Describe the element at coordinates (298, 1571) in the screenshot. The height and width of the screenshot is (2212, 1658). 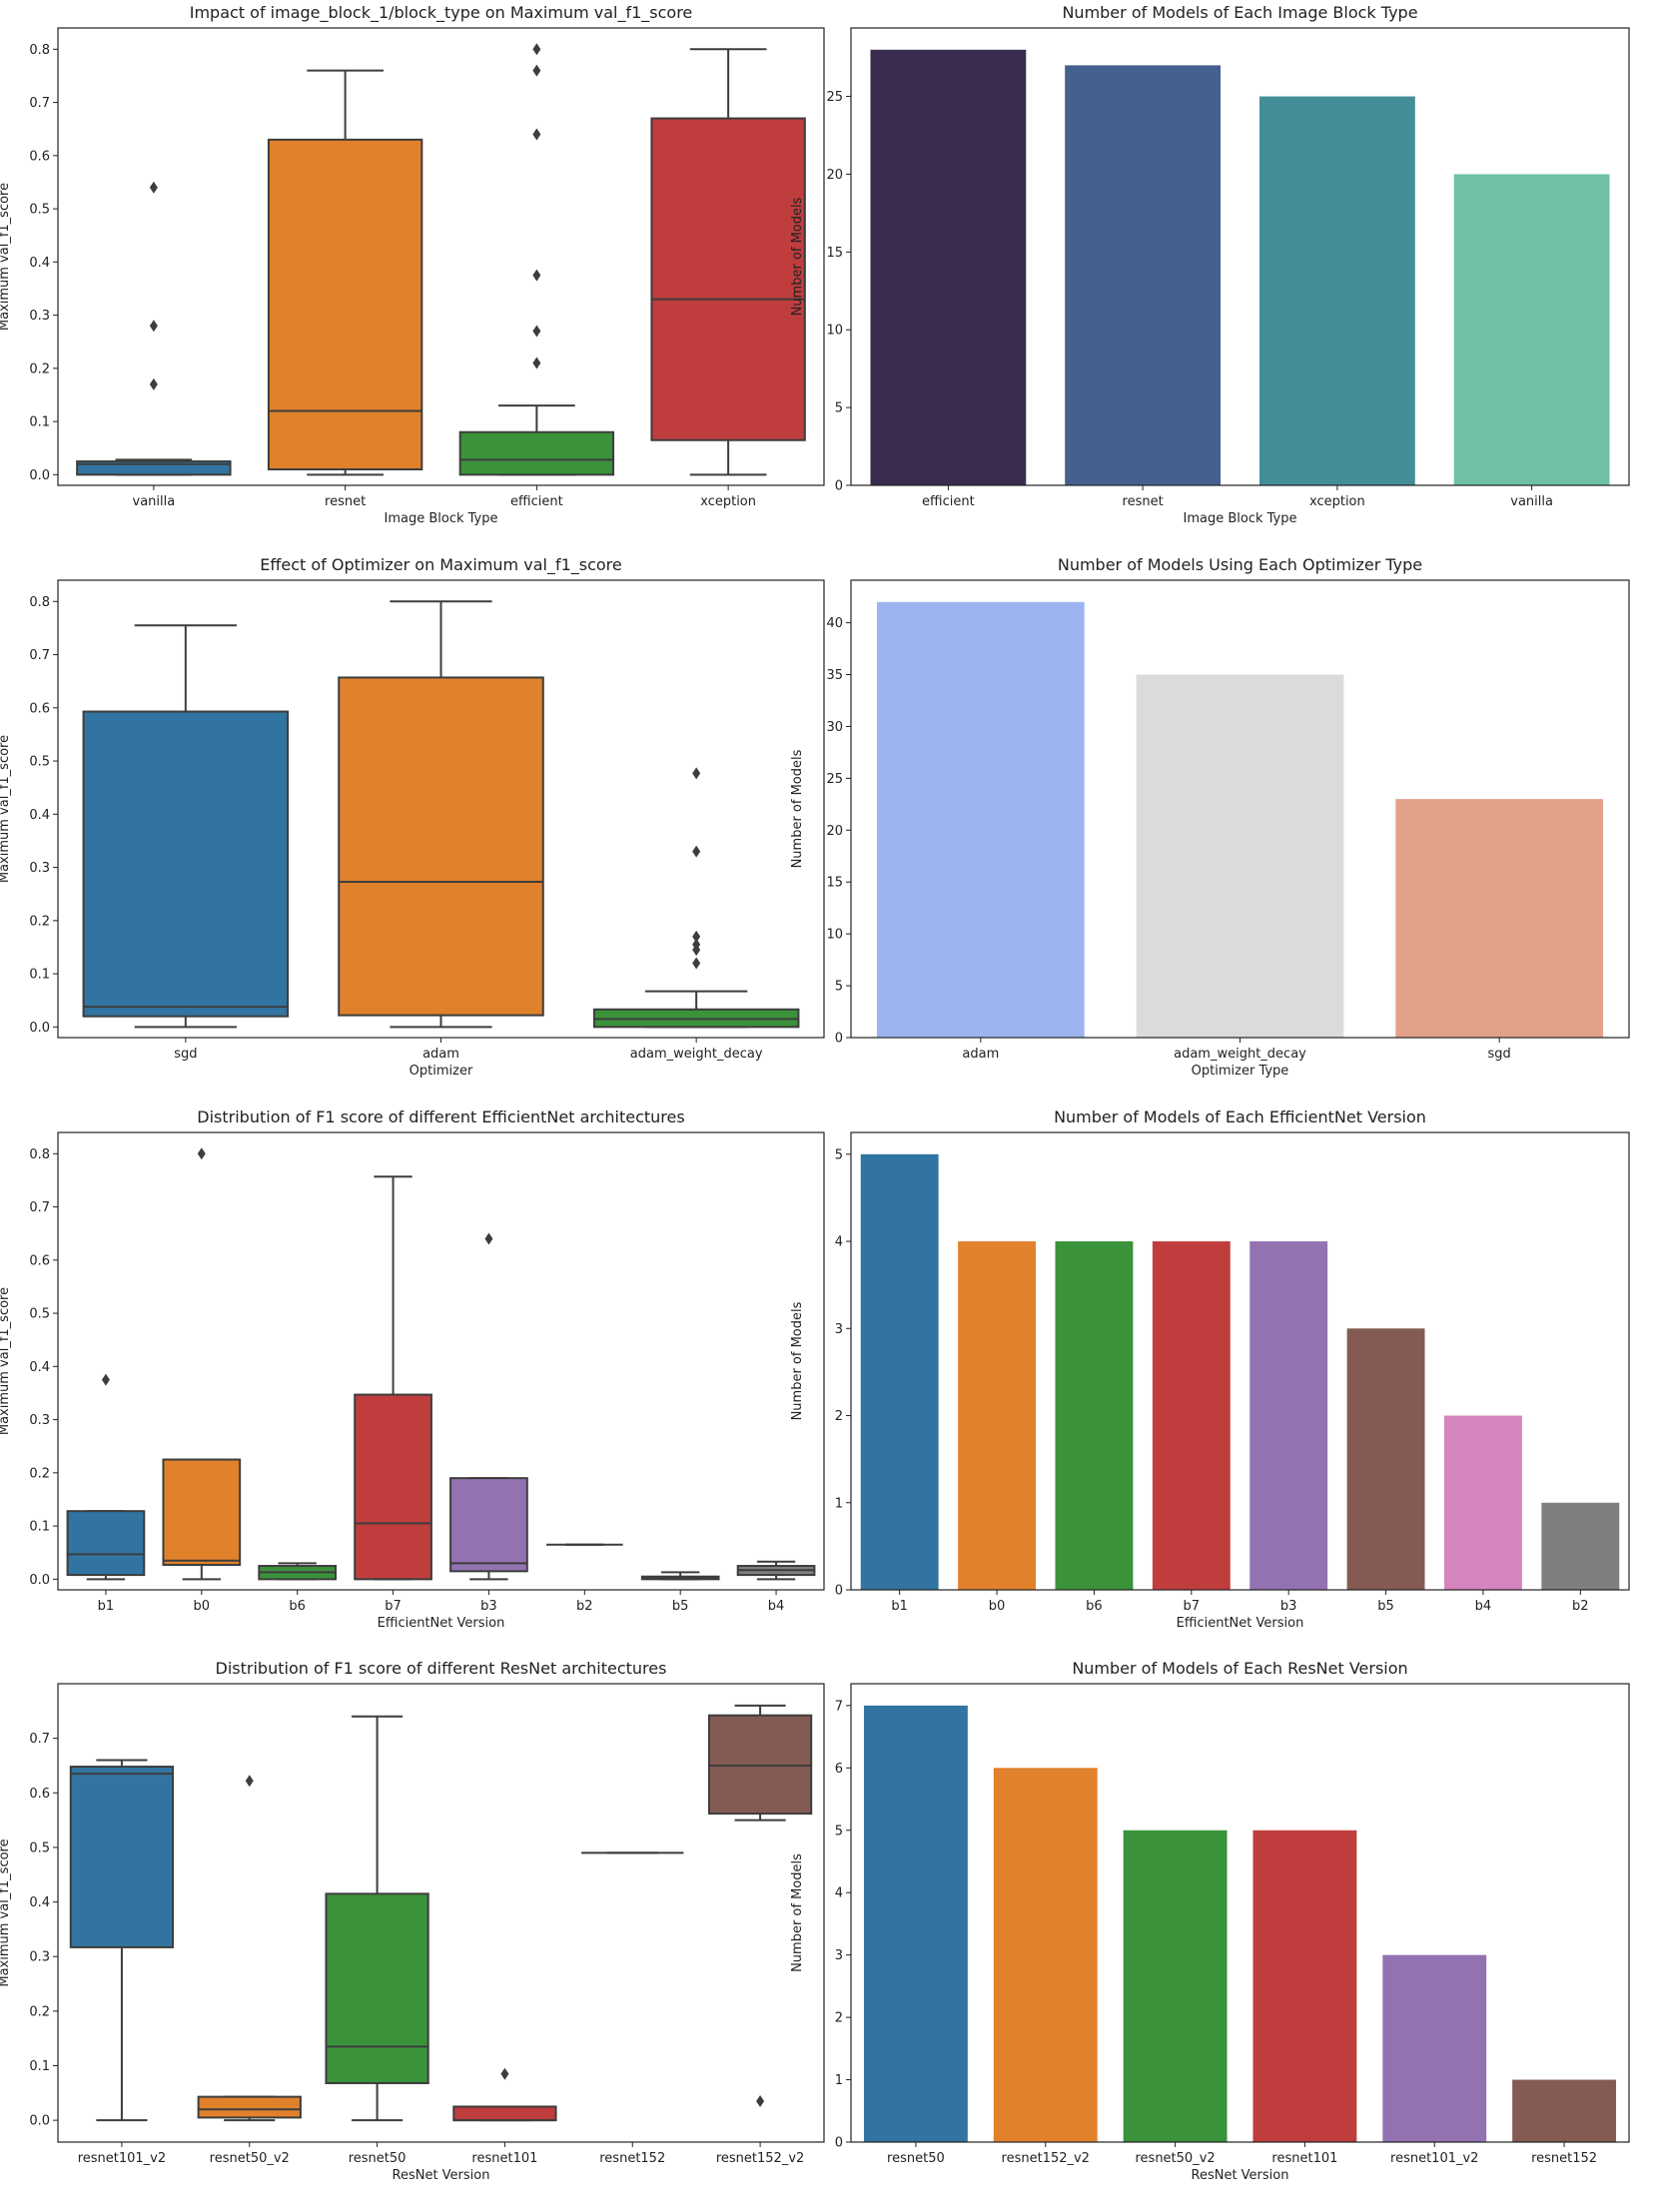
I see `box-b6` at that location.